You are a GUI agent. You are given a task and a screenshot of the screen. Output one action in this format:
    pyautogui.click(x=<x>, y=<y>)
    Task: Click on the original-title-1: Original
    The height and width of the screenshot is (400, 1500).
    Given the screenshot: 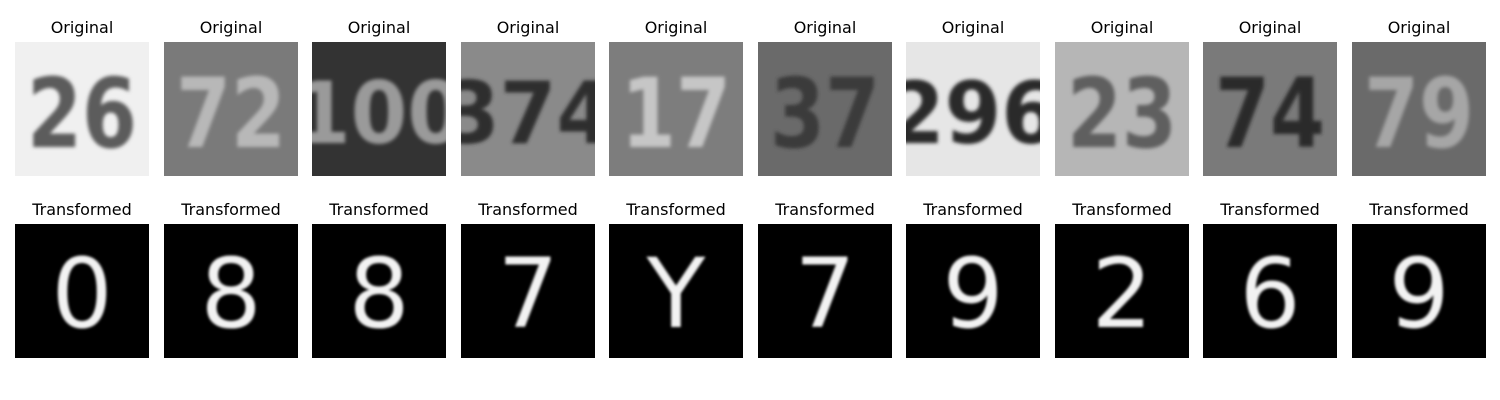 What is the action you would take?
    pyautogui.click(x=82, y=27)
    